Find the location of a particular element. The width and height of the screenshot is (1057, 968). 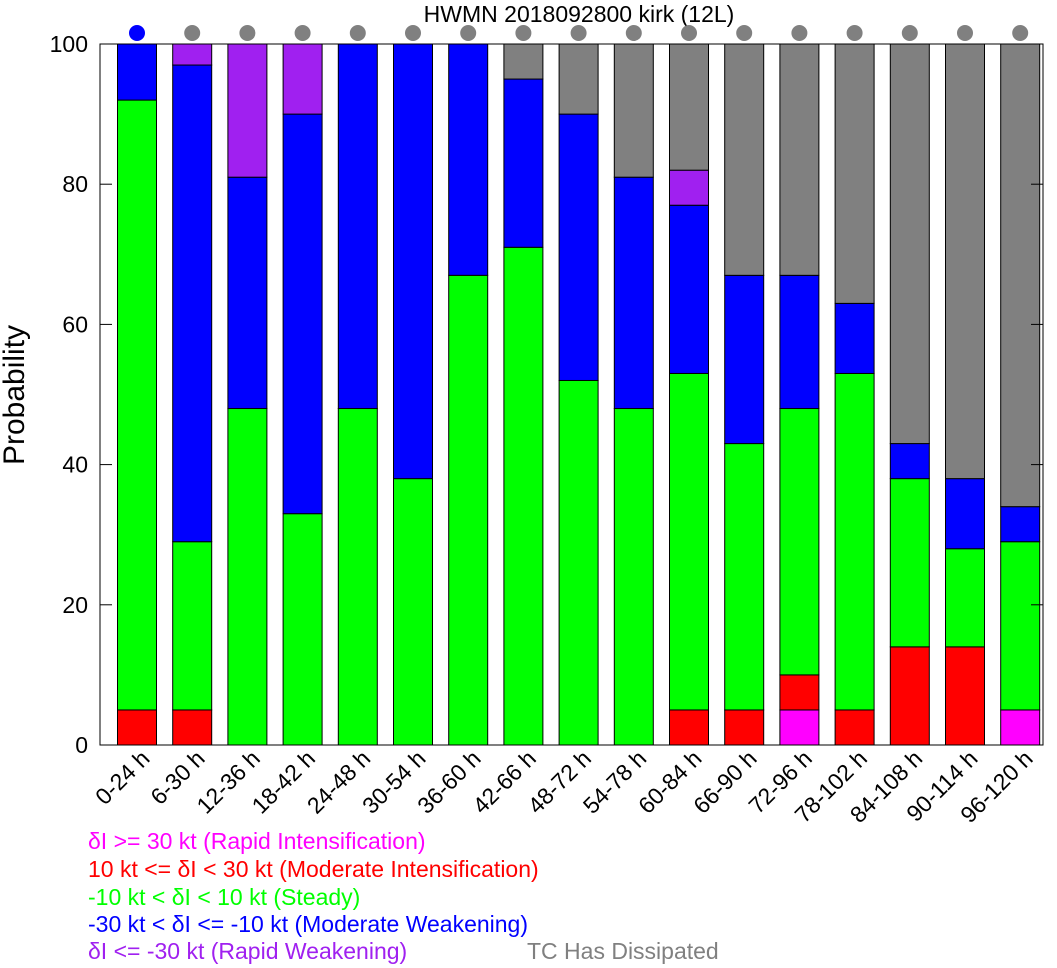

bar-mw-12-36h is located at coordinates (247, 293).